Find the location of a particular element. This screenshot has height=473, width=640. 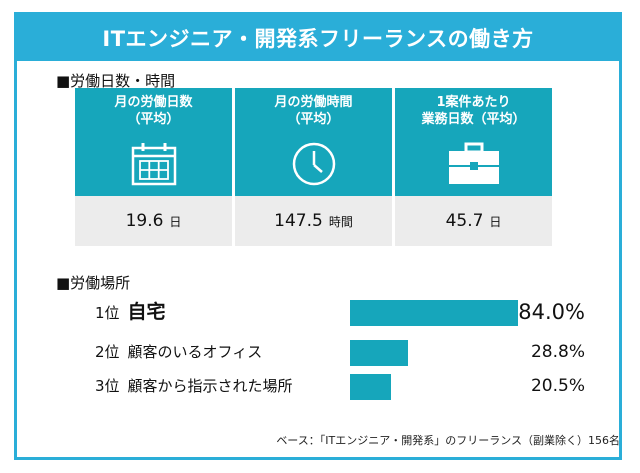

rank-number: 3位 is located at coordinates (107, 386).